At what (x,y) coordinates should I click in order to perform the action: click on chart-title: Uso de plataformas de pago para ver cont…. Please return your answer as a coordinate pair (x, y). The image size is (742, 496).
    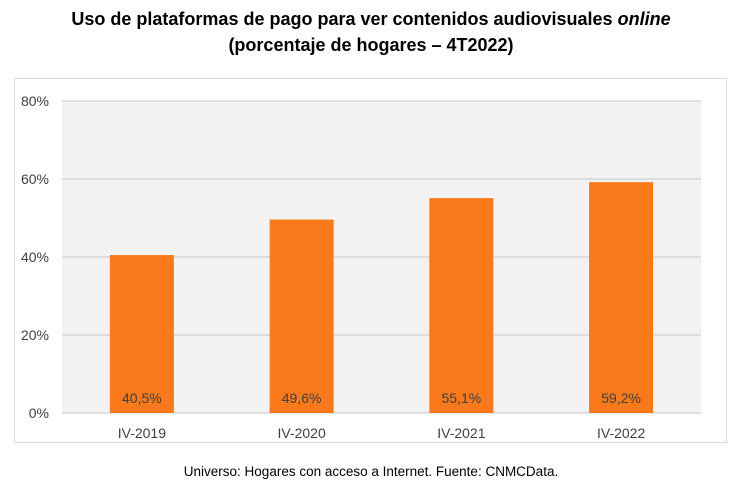
    Looking at the image, I should click on (371, 32).